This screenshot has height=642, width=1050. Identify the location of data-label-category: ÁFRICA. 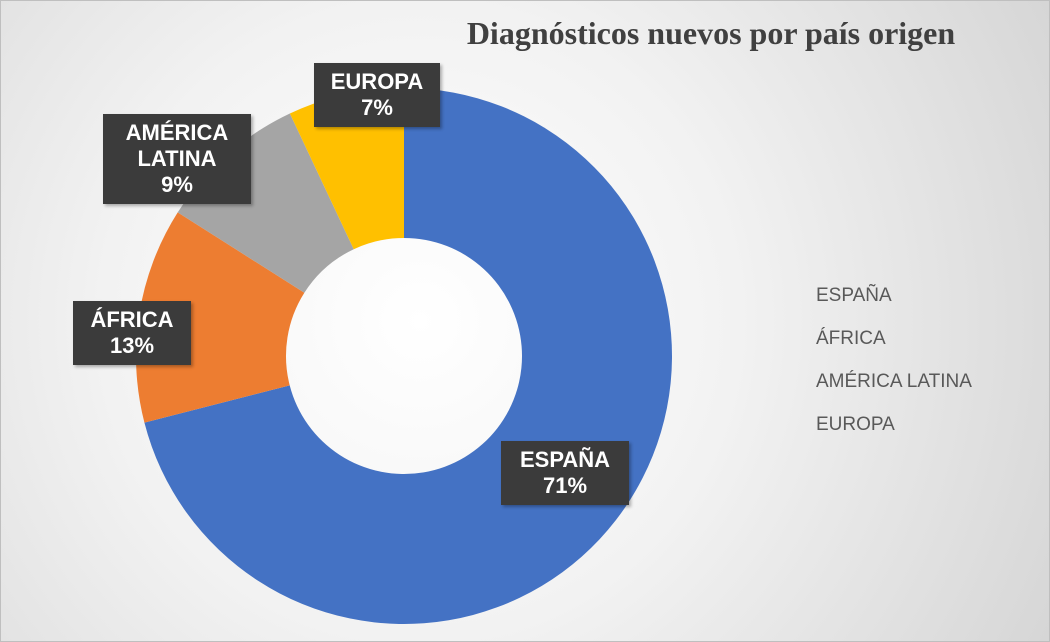
(132, 319).